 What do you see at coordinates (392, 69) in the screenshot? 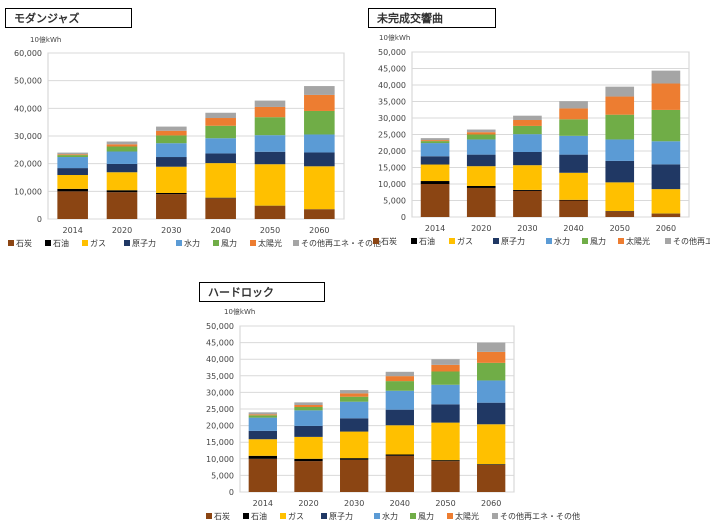
I see `y-tick-label: 45,000` at bounding box center [392, 69].